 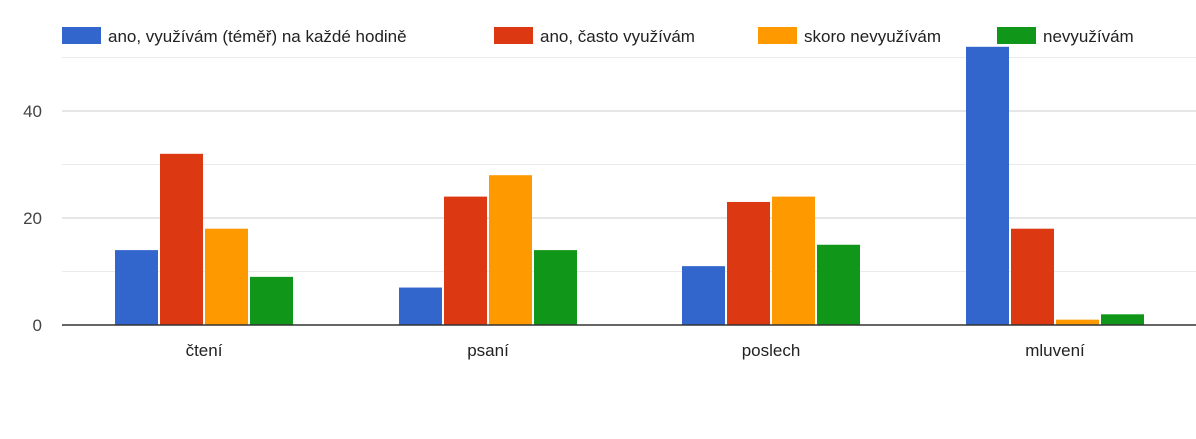 I want to click on y-tick-label: 0, so click(x=37, y=325).